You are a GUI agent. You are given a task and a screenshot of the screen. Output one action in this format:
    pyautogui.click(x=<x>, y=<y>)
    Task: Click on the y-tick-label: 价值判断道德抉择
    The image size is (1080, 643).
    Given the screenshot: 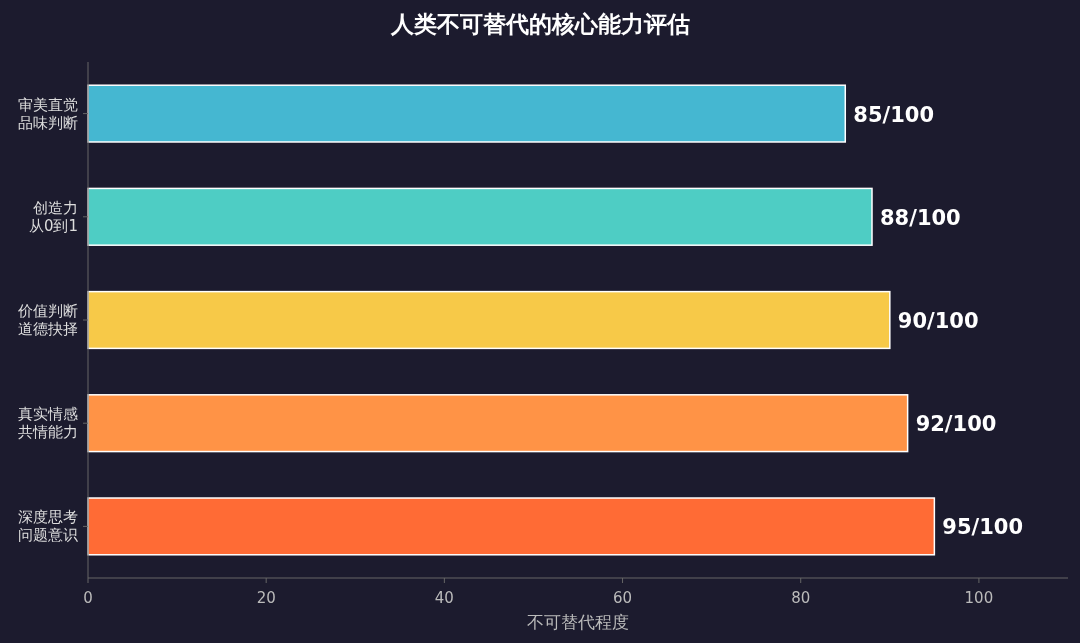 What is the action you would take?
    pyautogui.click(x=47, y=320)
    